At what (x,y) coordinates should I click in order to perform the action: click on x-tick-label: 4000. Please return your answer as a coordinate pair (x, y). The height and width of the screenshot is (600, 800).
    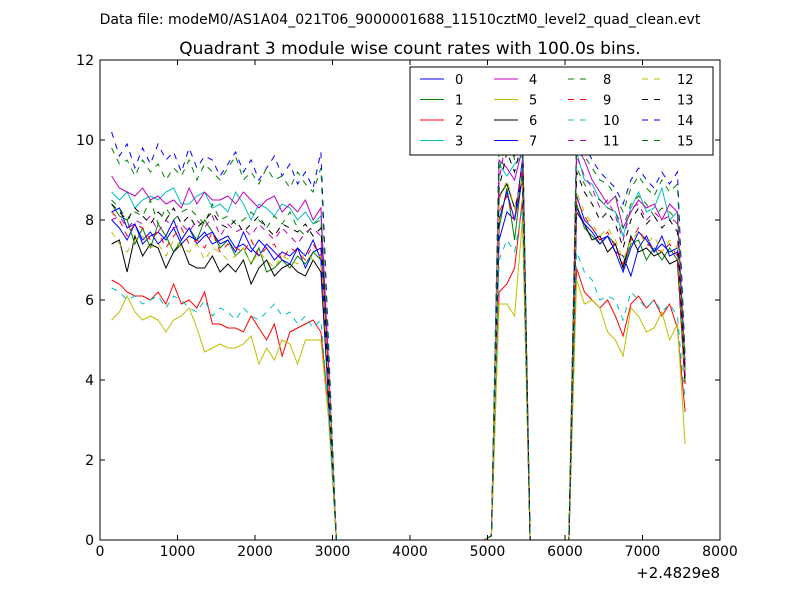
    Looking at the image, I should click on (410, 552).